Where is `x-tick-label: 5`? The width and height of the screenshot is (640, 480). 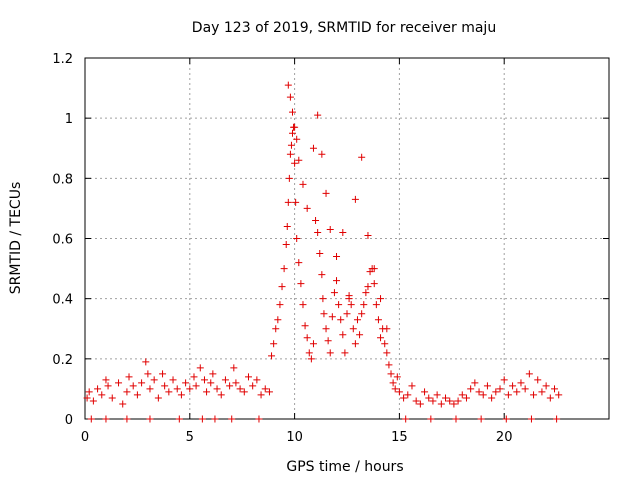
x-tick-label: 5 is located at coordinates (190, 437).